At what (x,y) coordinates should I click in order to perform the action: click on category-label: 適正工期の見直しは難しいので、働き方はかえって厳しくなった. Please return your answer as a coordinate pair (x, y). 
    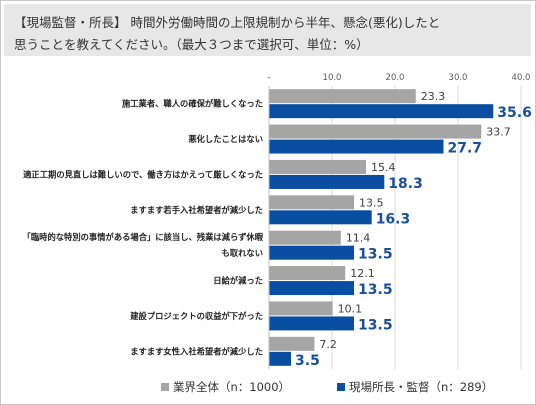
    Looking at the image, I should click on (143, 174).